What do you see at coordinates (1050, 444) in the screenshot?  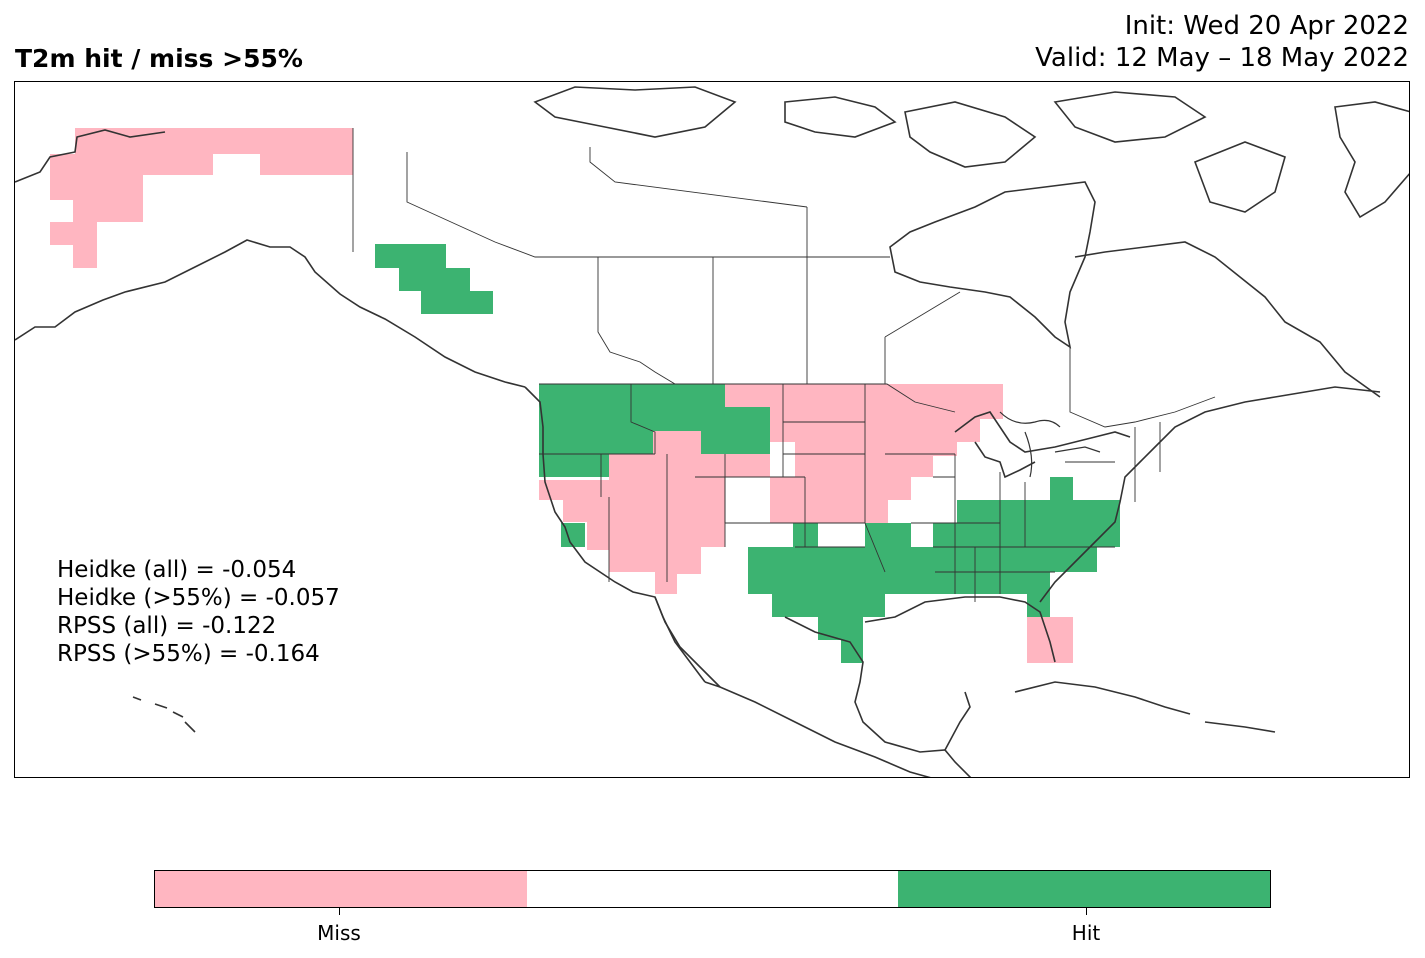 I see `great-lakes` at bounding box center [1050, 444].